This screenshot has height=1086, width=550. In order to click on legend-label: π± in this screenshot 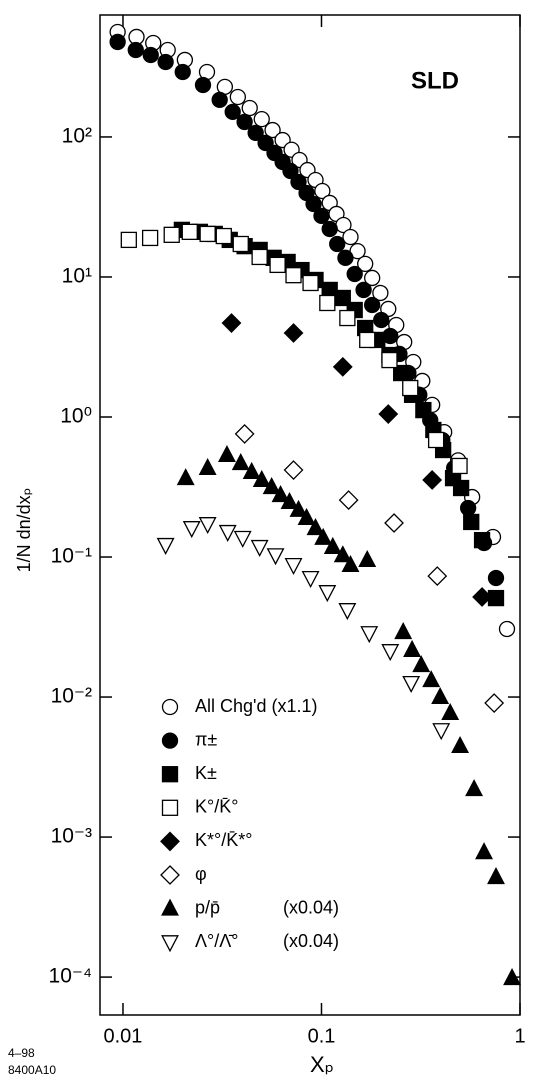, I will do `click(206, 739)`.